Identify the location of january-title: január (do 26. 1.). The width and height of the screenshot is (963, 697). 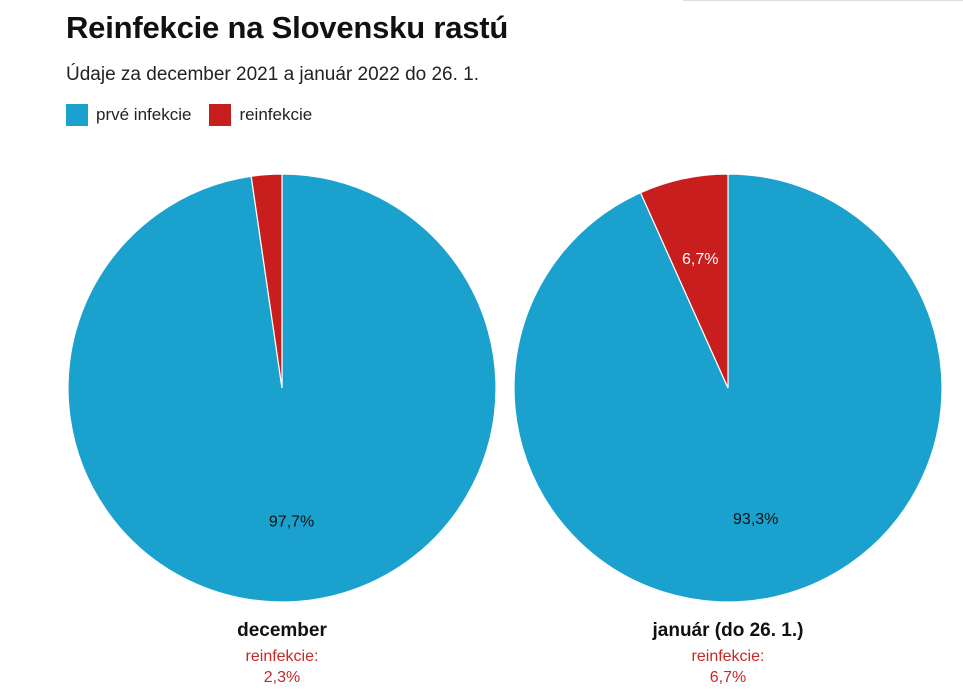
(728, 630).